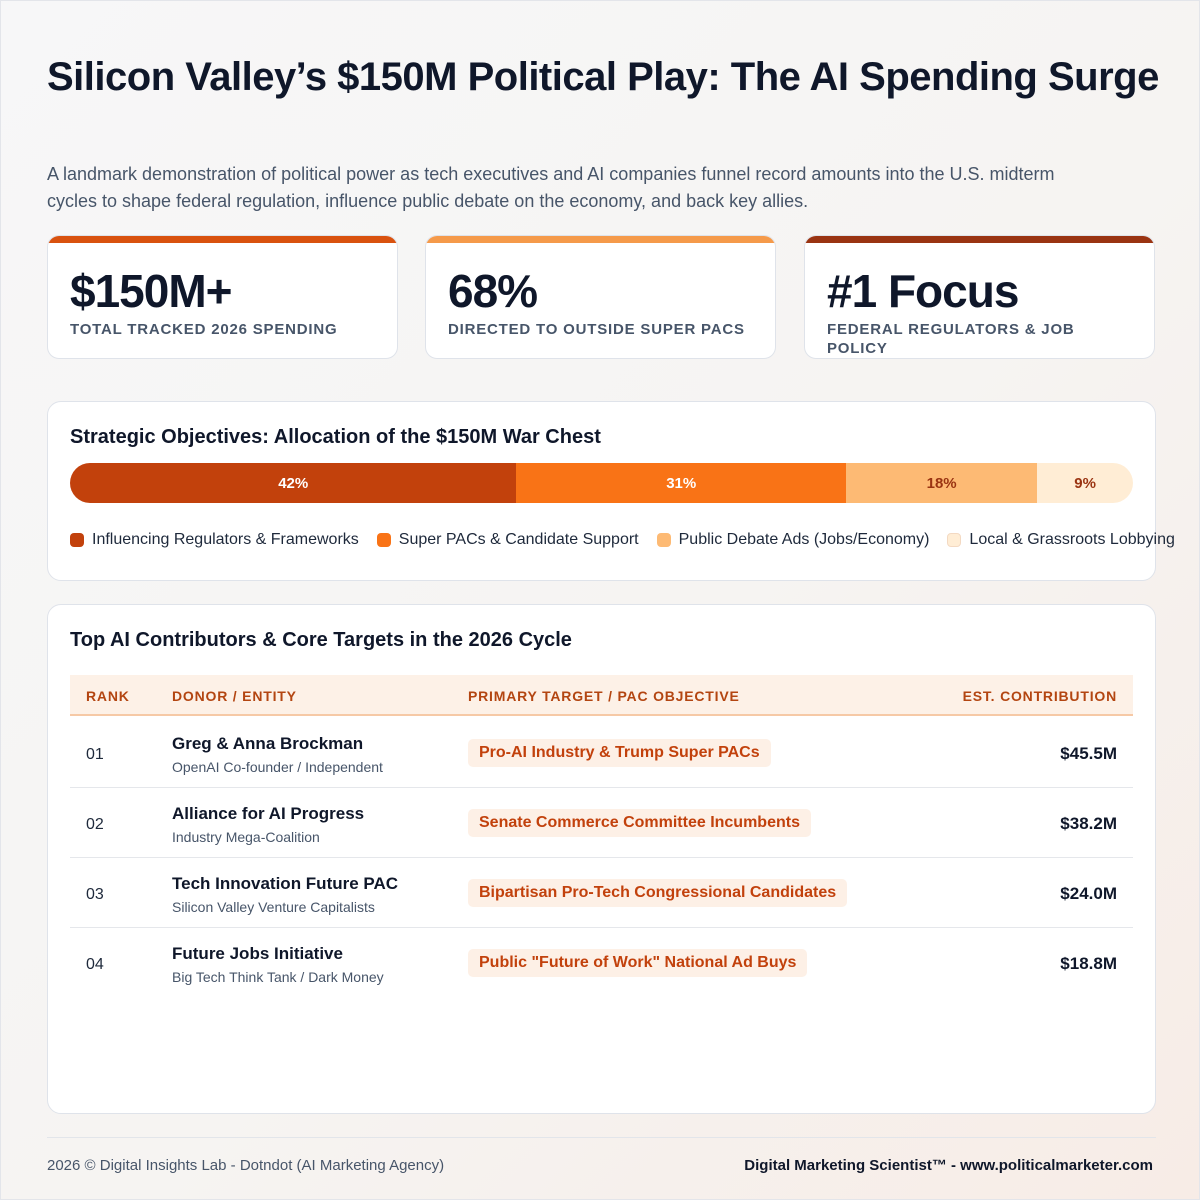 Image resolution: width=1200 pixels, height=1200 pixels. Describe the element at coordinates (151, 291) in the screenshot. I see `stat-value: $150M+` at that location.